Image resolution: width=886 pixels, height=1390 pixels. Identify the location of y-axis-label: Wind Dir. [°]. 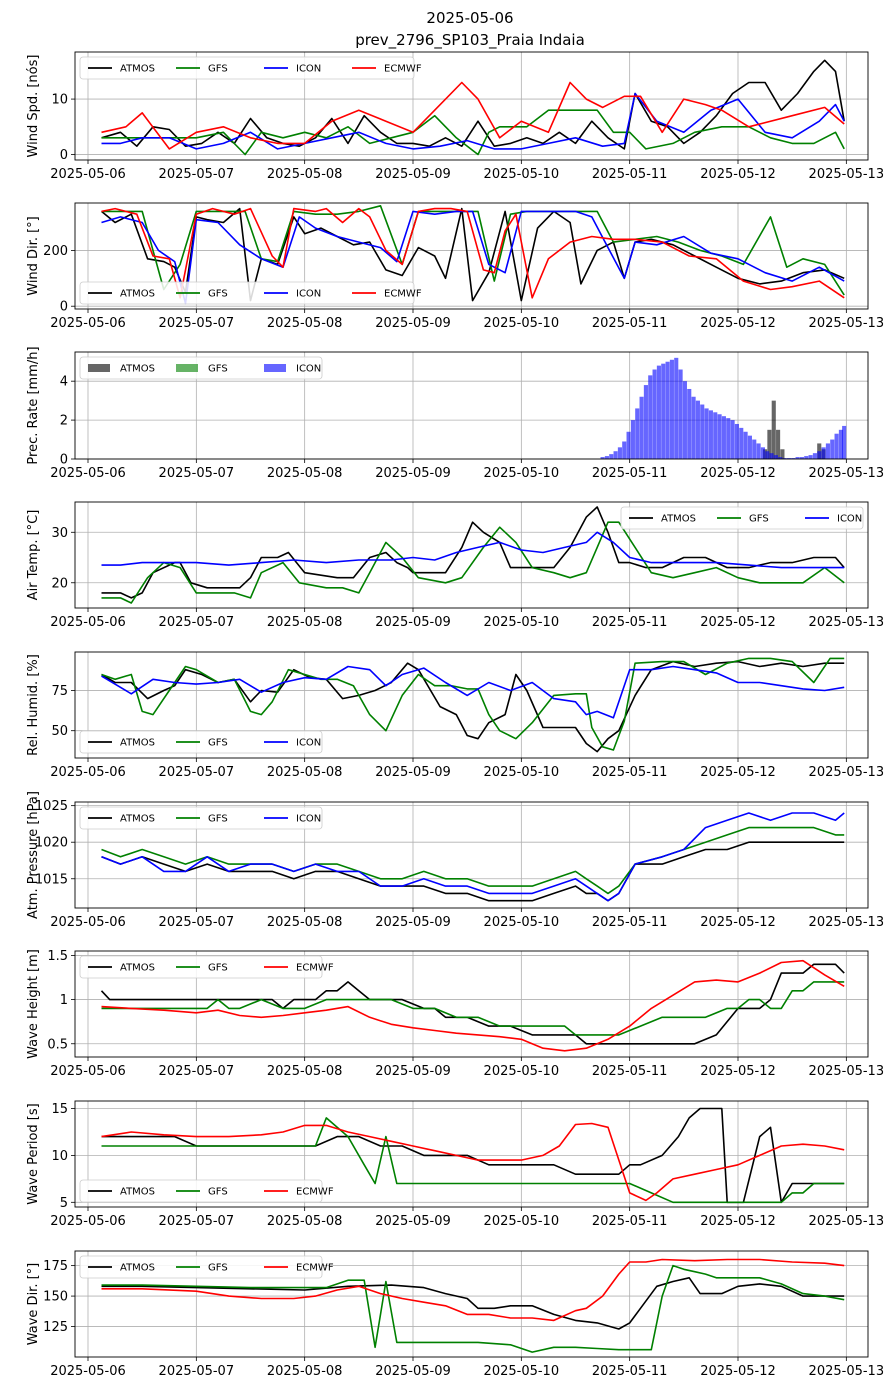
(33, 256).